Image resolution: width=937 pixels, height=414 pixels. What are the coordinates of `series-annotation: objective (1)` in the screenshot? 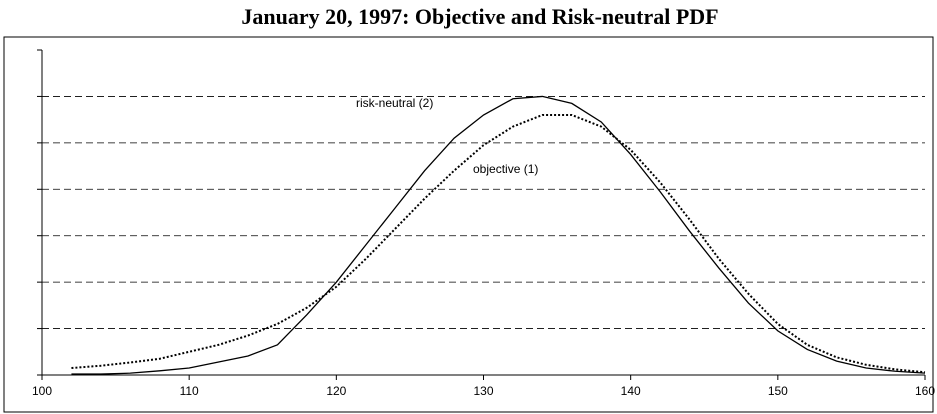 It's located at (505, 169).